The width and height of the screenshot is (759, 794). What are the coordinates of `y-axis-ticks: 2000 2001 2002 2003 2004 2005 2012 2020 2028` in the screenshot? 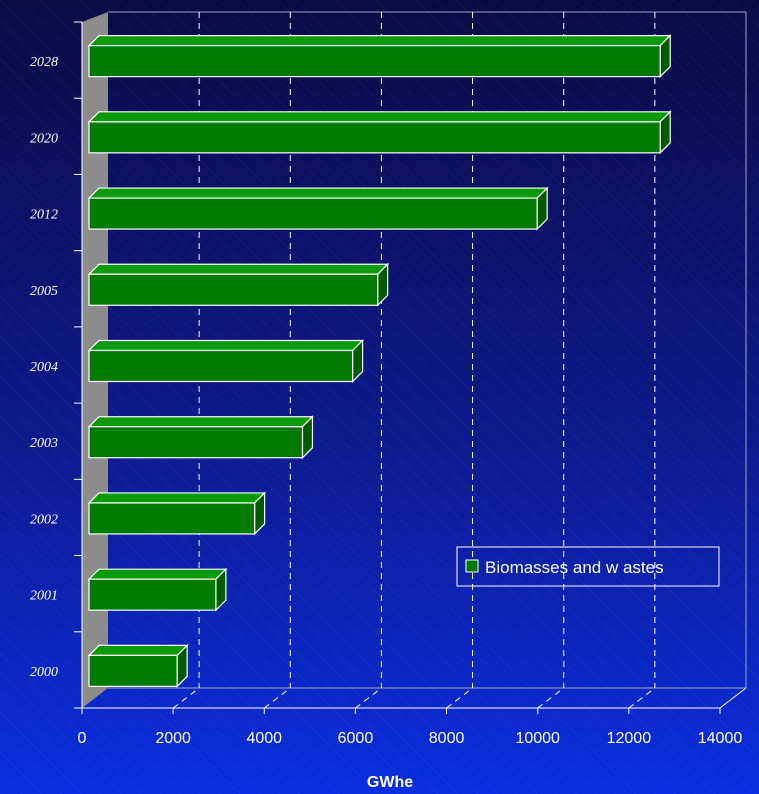 It's located at (56, 365).